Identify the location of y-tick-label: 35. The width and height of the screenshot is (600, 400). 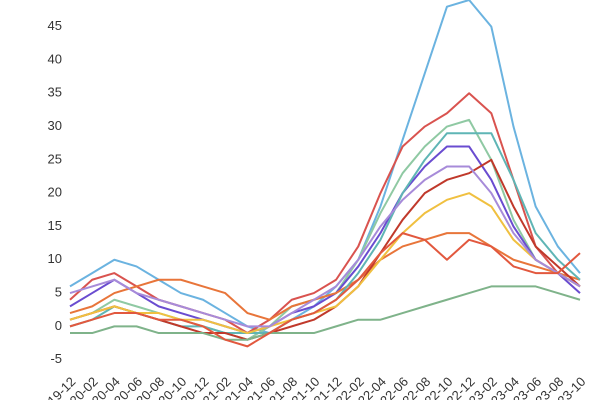
(55, 92).